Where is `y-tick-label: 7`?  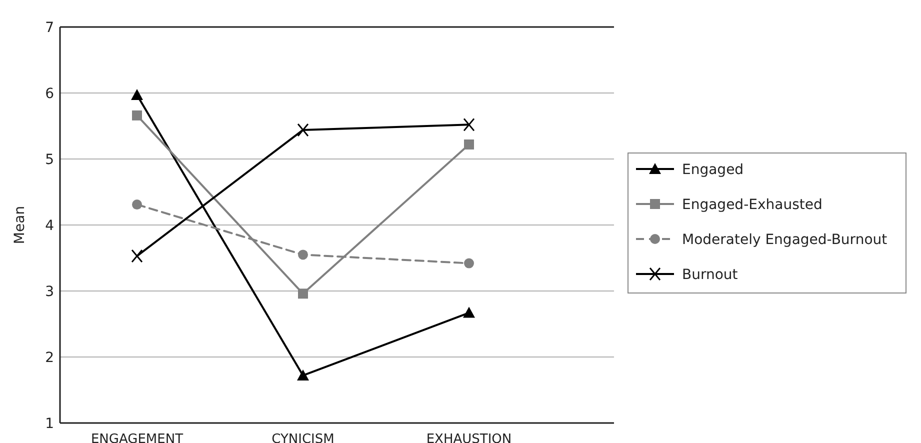
y-tick-label: 7 is located at coordinates (49, 28).